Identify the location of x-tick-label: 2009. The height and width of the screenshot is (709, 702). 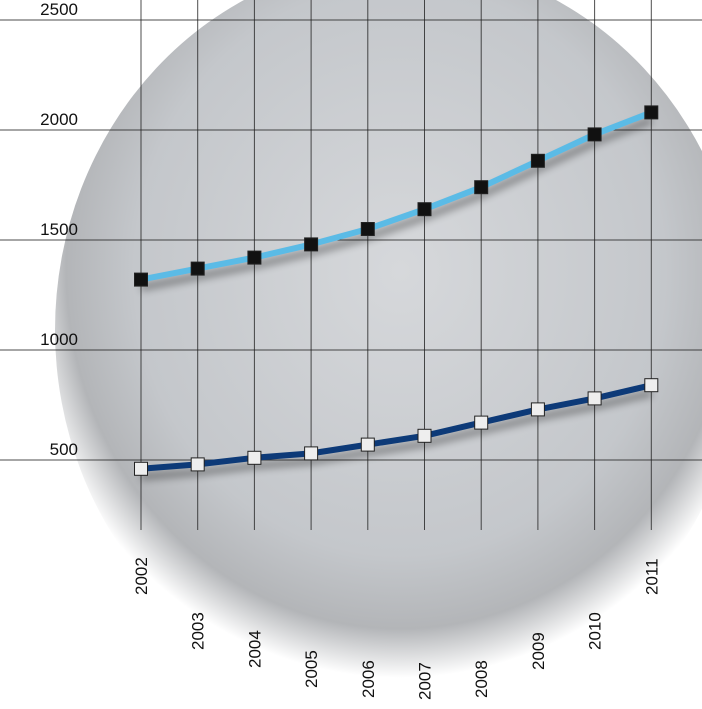
(538, 651).